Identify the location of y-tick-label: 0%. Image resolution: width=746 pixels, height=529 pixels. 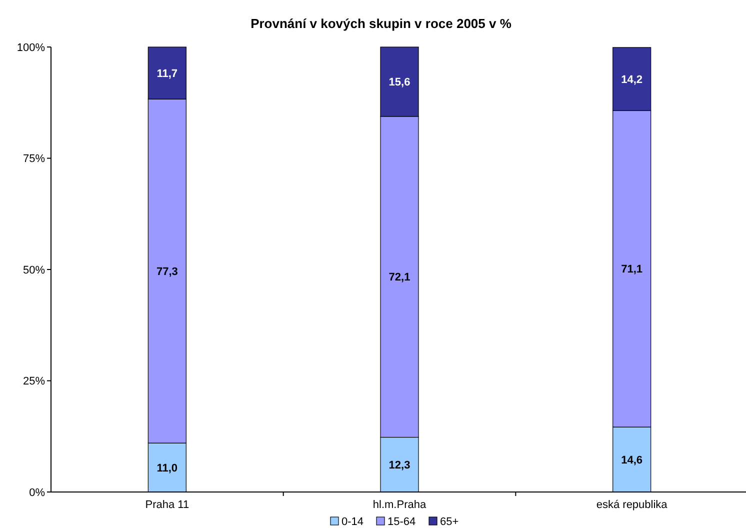
(37, 492).